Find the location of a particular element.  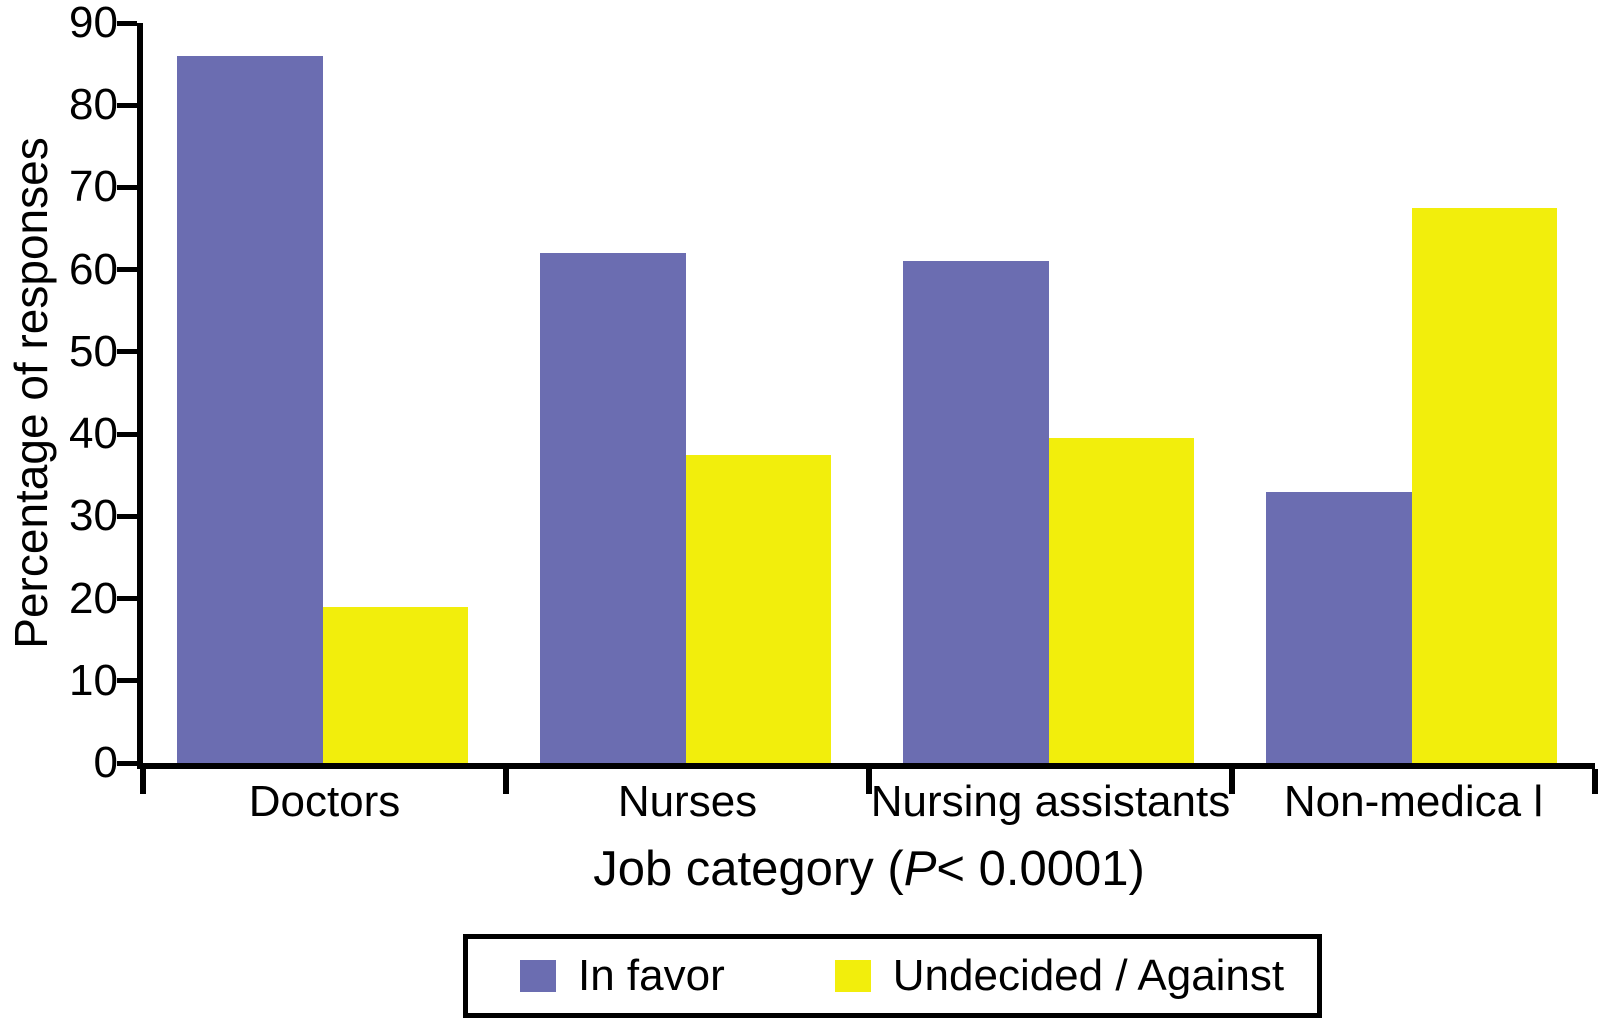

bar-undecided-against-nursing-assistants is located at coordinates (1121, 600).